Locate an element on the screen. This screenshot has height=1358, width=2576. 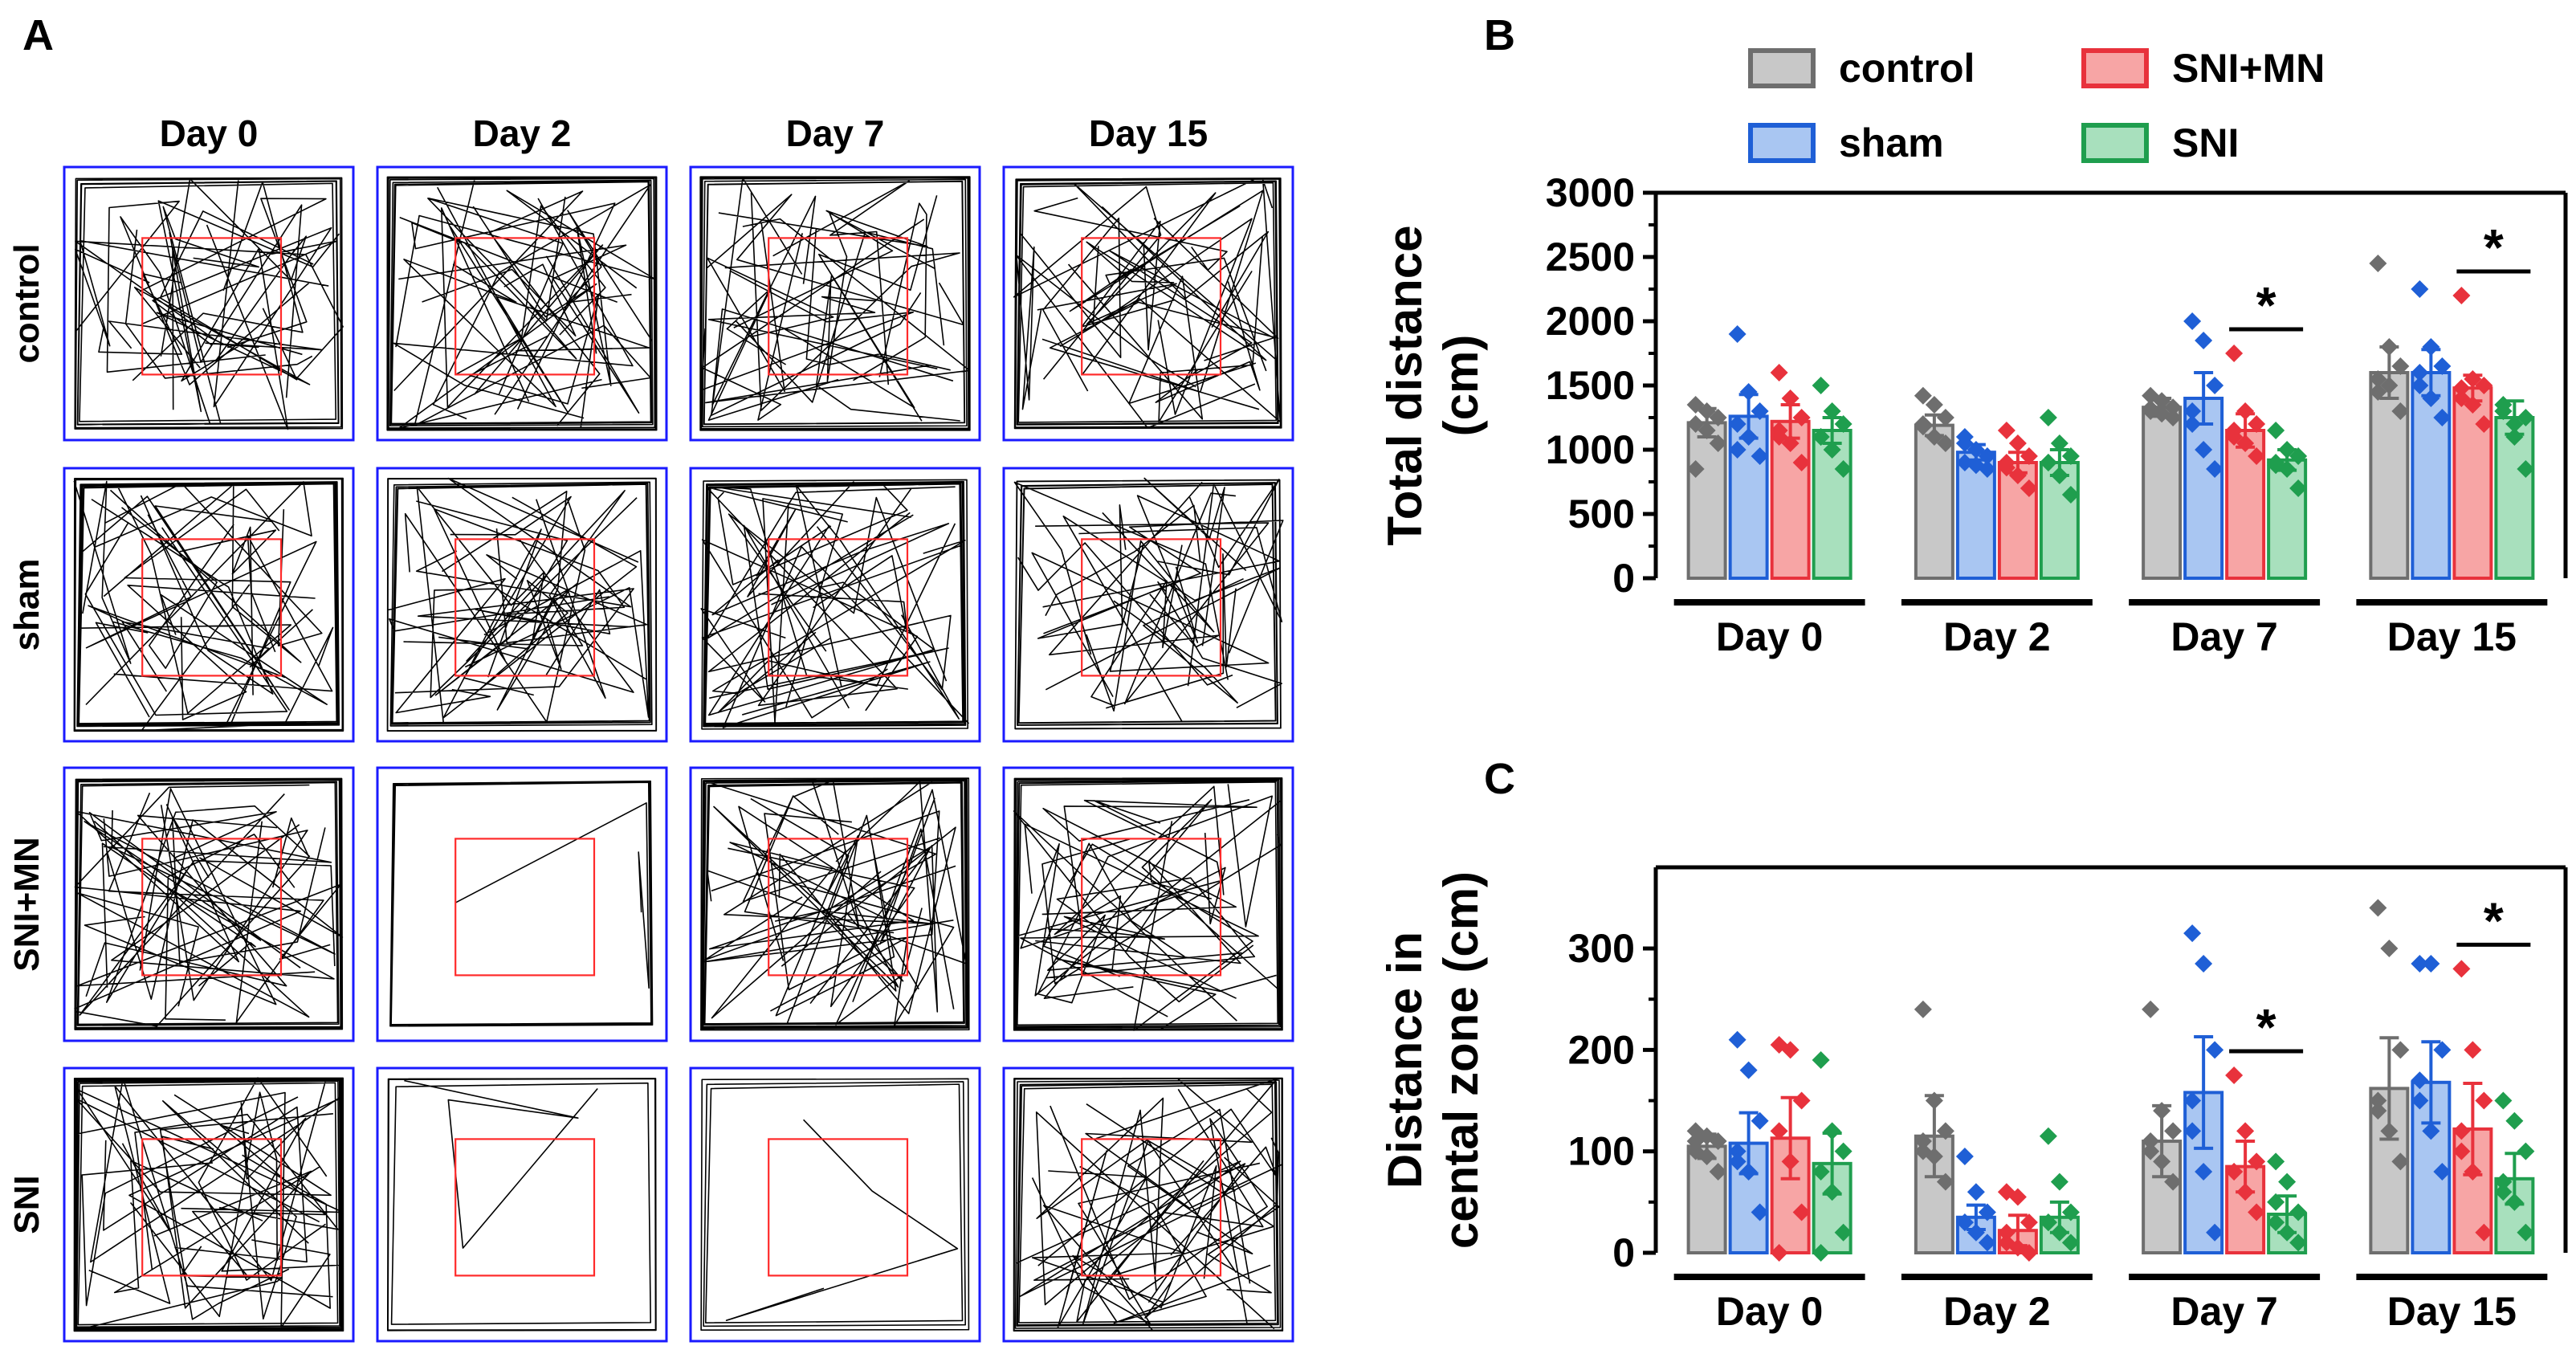
legend-label: sham is located at coordinates (1892, 142).